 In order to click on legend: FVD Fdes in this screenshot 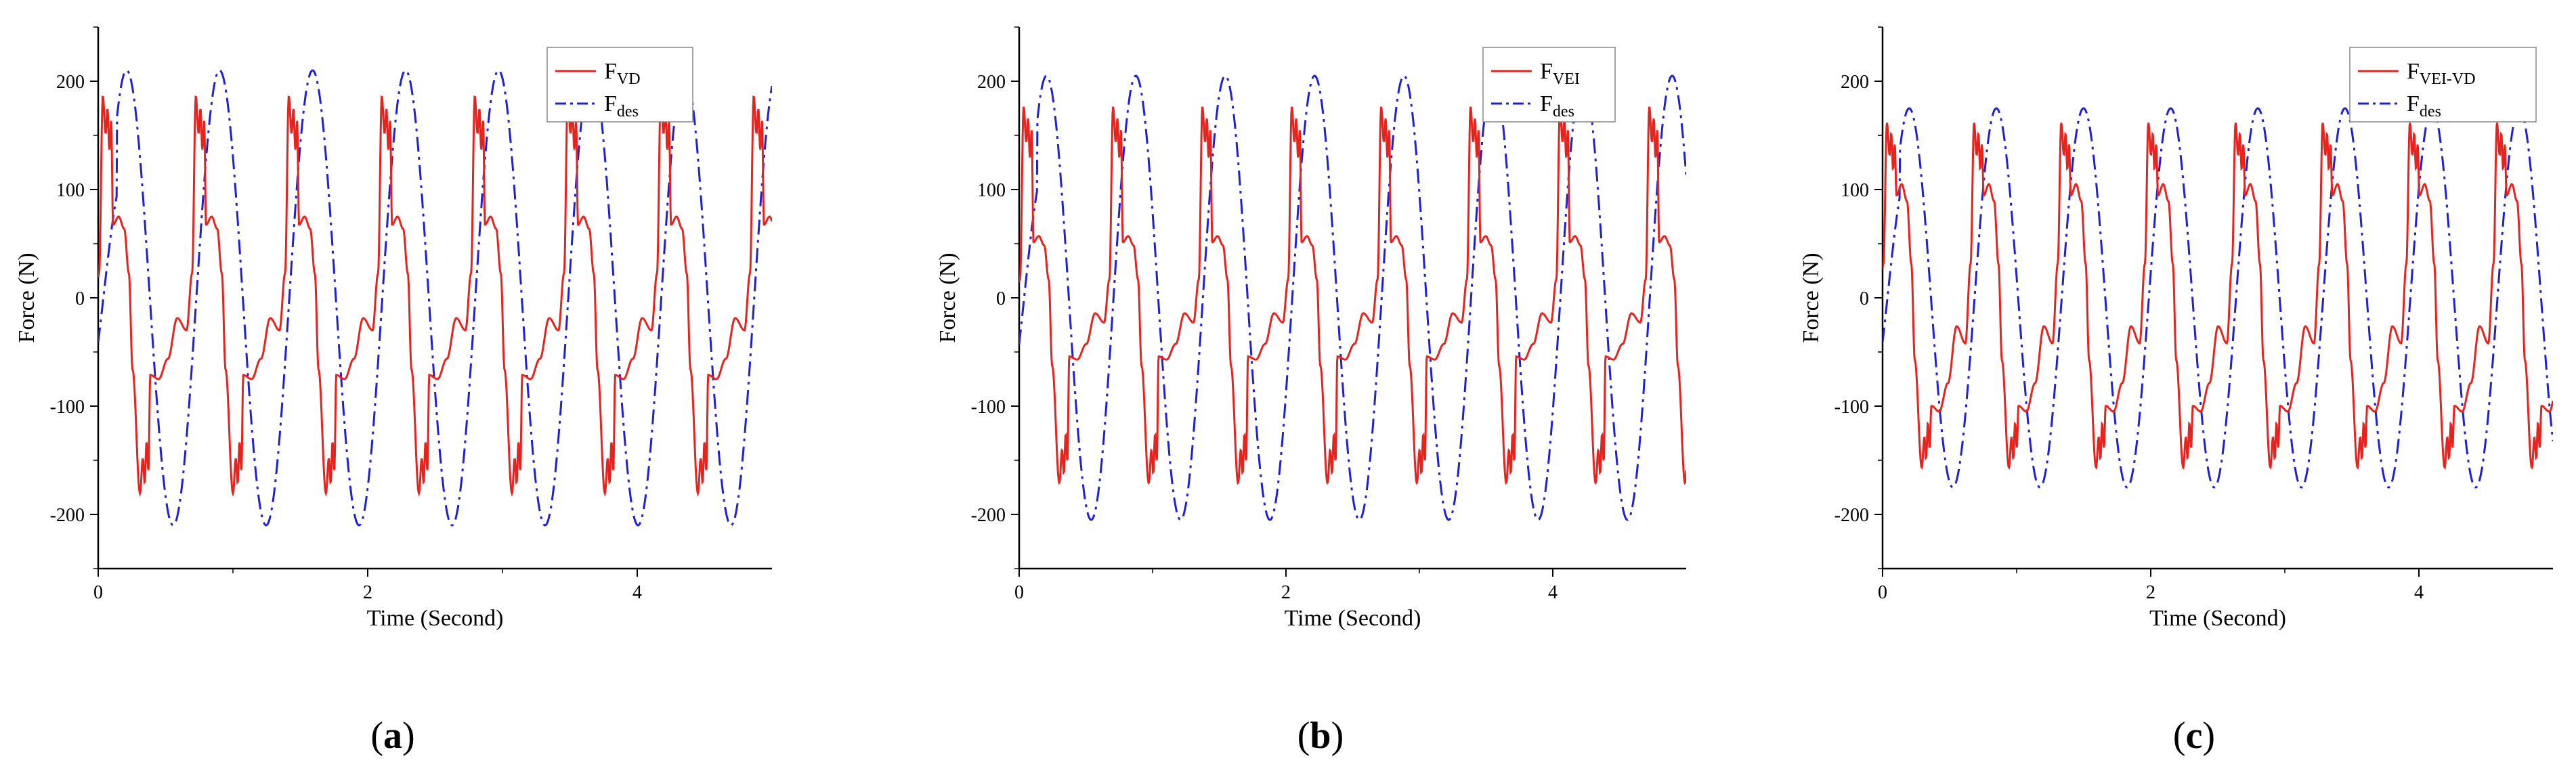, I will do `click(619, 85)`.